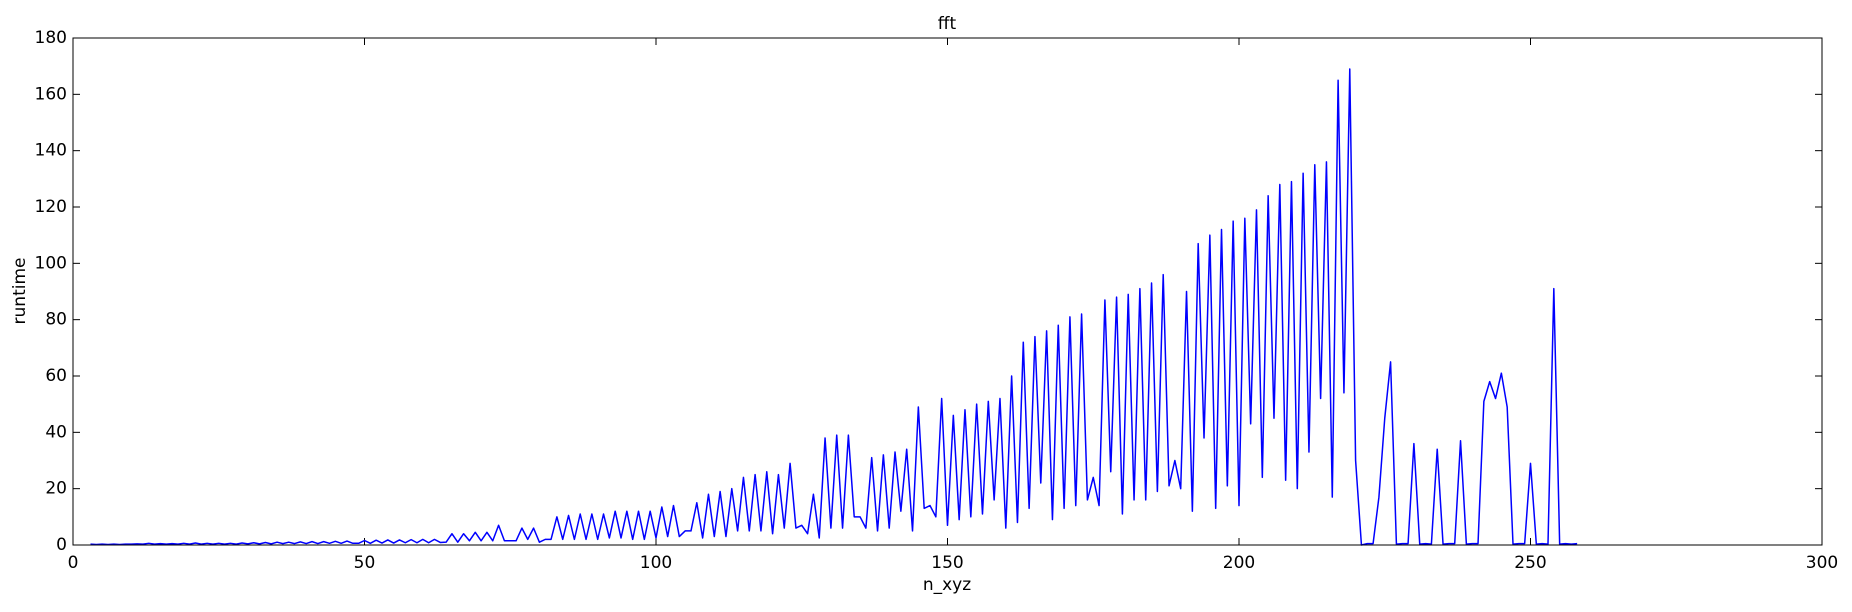 This screenshot has width=1852, height=612. I want to click on y-tick-label: 0, so click(61, 545).